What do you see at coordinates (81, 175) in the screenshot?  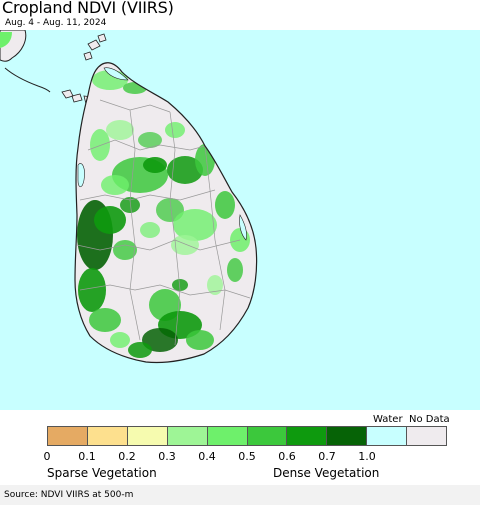 I see `puttalam-lagoon` at bounding box center [81, 175].